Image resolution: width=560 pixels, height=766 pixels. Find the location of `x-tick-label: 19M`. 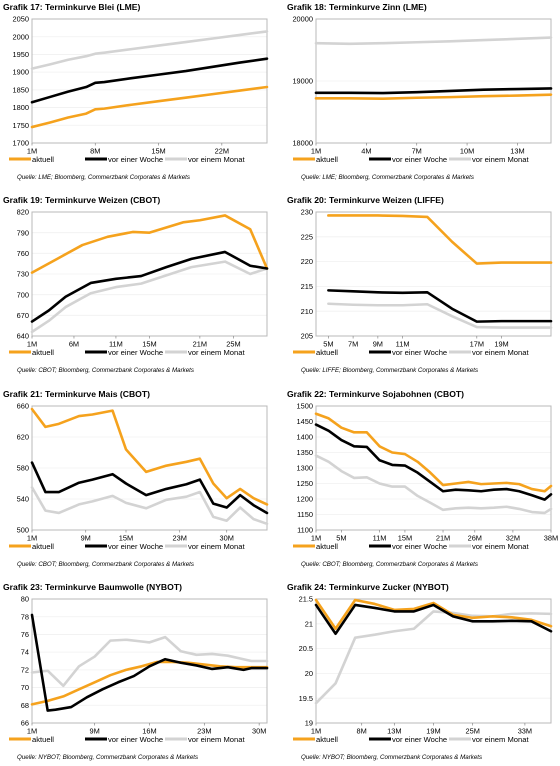

x-tick-label: 19M is located at coordinates (433, 731).